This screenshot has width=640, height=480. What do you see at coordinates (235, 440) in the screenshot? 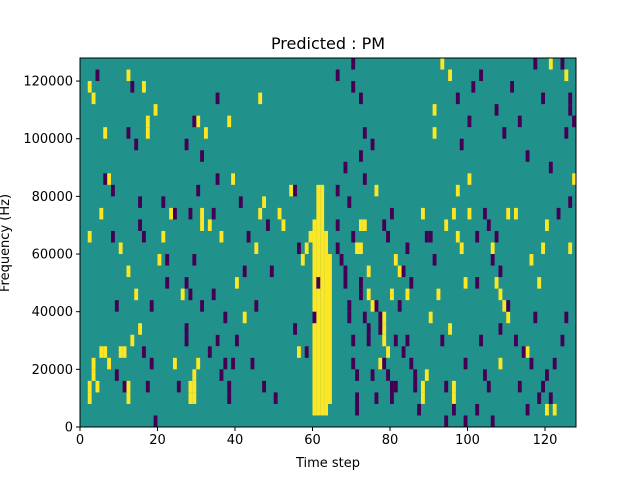
I see `x-tick-label: 40` at bounding box center [235, 440].